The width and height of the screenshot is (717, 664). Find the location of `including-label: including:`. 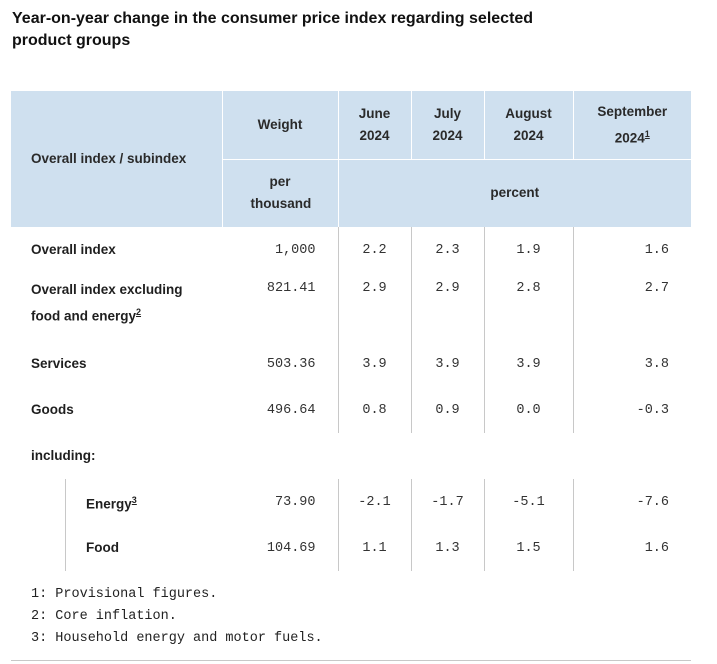

including-label: including: is located at coordinates (63, 455).